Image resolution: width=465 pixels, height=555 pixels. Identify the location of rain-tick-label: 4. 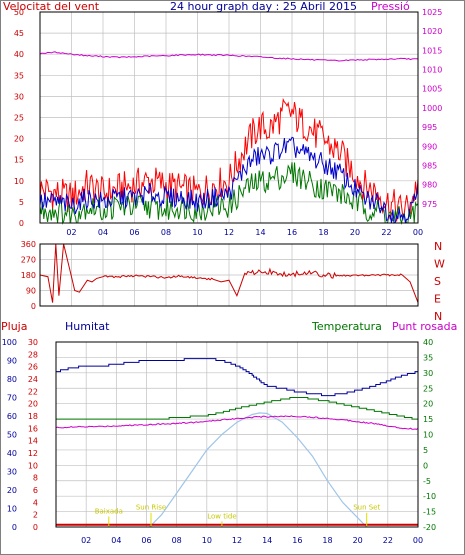
(35, 502).